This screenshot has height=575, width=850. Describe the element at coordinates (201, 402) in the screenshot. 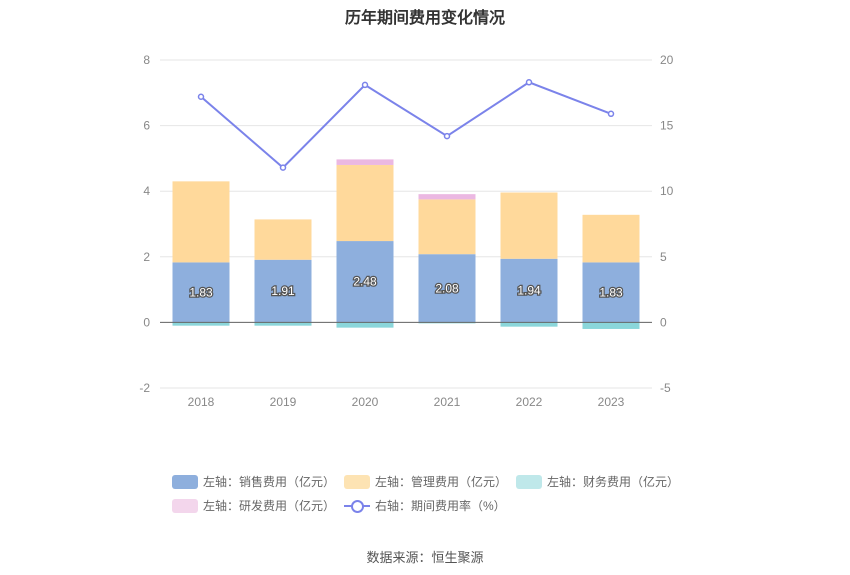

I see `x-tick-label: 2018` at that location.